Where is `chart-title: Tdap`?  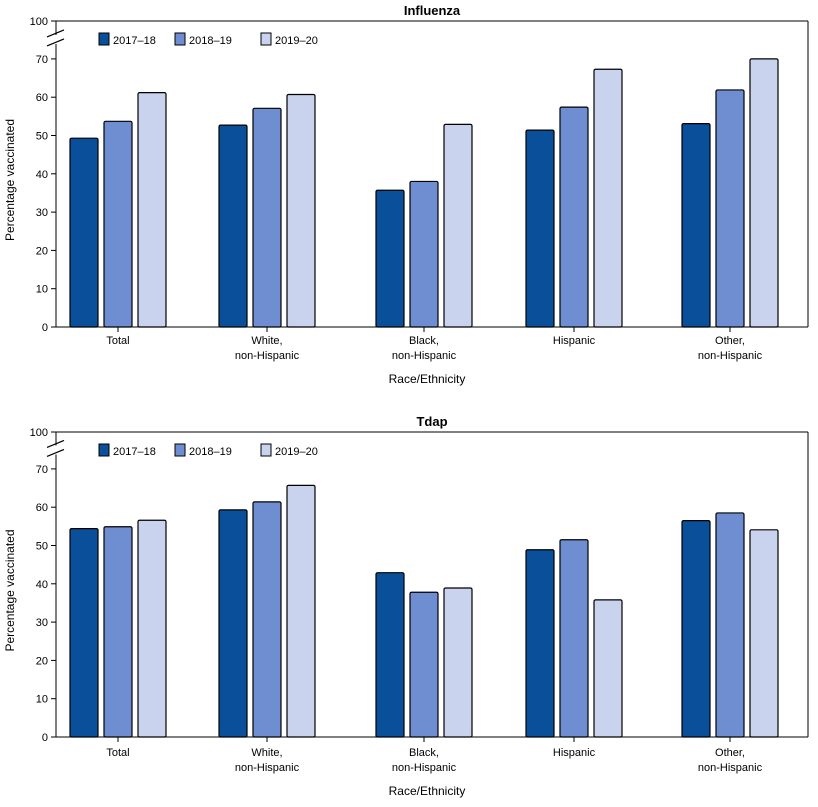 chart-title: Tdap is located at coordinates (431, 421).